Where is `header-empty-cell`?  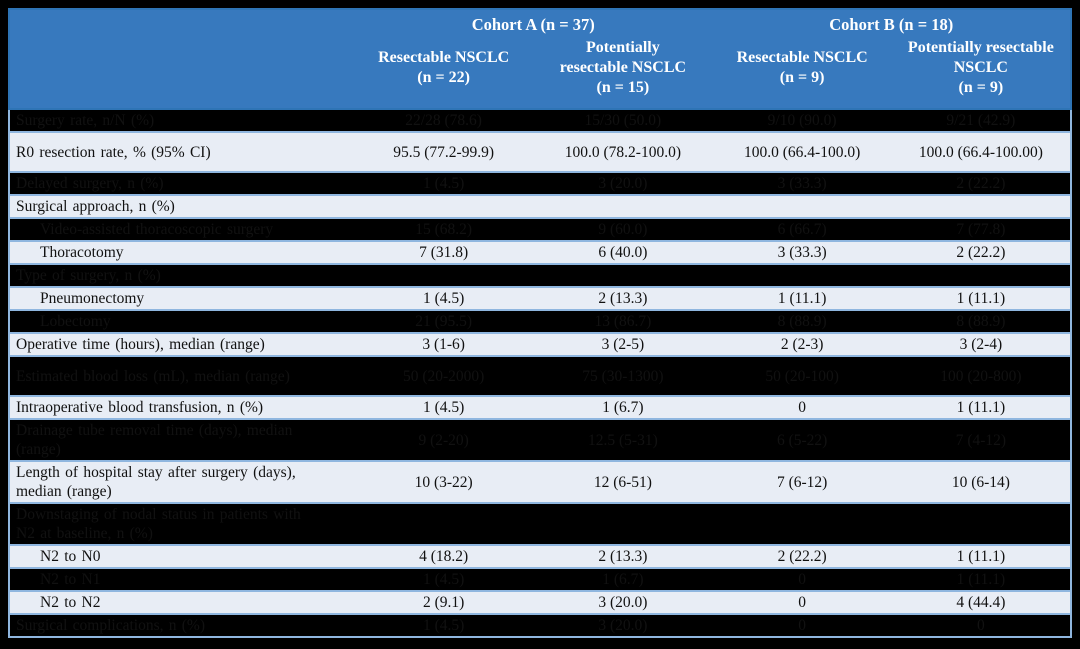 header-empty-cell is located at coordinates (181, 22).